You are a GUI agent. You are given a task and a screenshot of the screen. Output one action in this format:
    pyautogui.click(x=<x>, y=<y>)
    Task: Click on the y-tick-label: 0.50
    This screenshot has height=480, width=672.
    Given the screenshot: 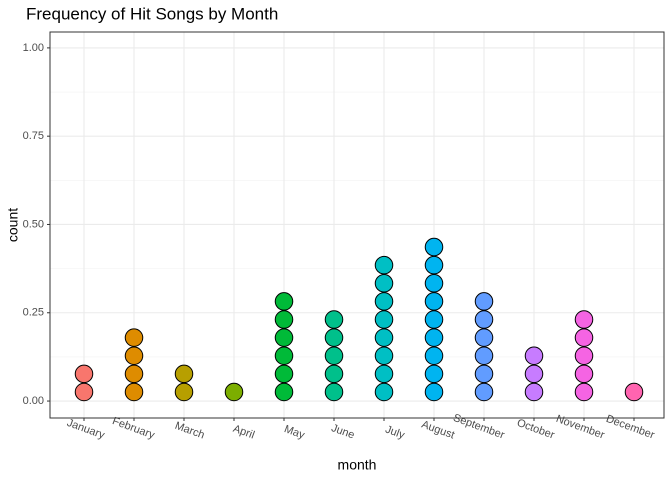 What is the action you would take?
    pyautogui.click(x=33, y=224)
    